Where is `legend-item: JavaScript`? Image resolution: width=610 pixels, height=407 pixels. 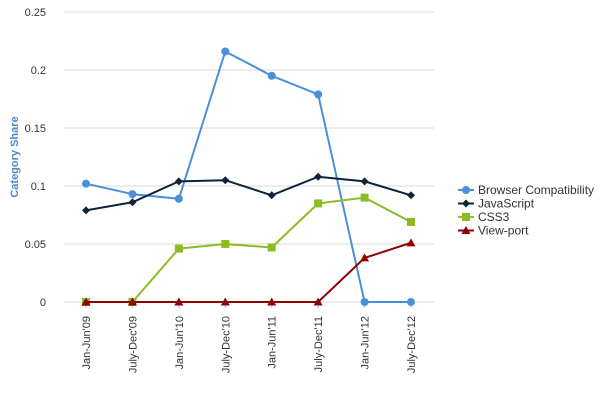 legend-item: JavaScript is located at coordinates (496, 204).